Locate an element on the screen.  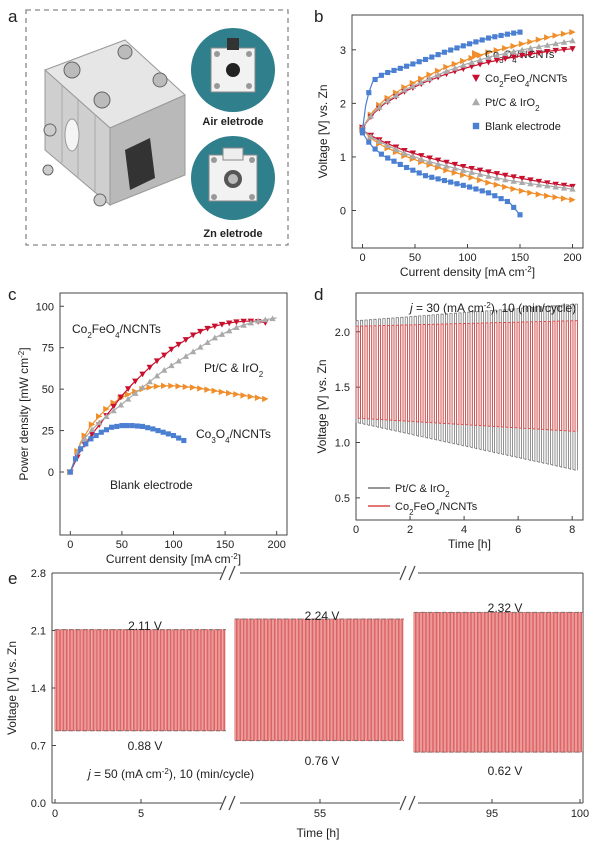
y-tick-label: 2.8 is located at coordinates (38, 574).